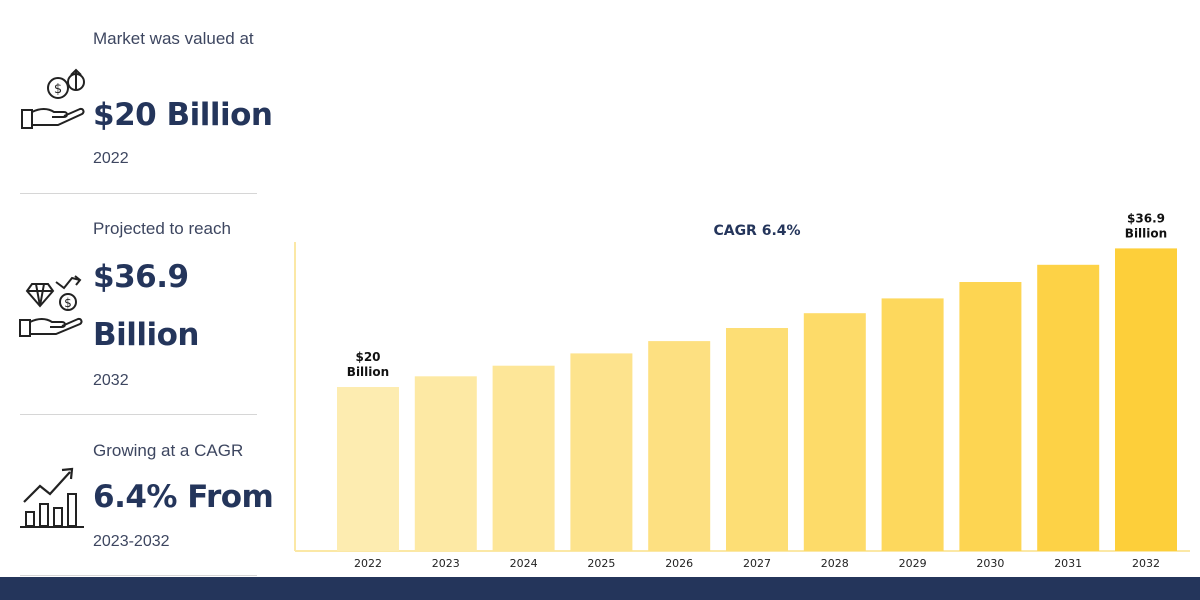 The image size is (1200, 600). What do you see at coordinates (1068, 407) in the screenshot?
I see `bar-2031` at bounding box center [1068, 407].